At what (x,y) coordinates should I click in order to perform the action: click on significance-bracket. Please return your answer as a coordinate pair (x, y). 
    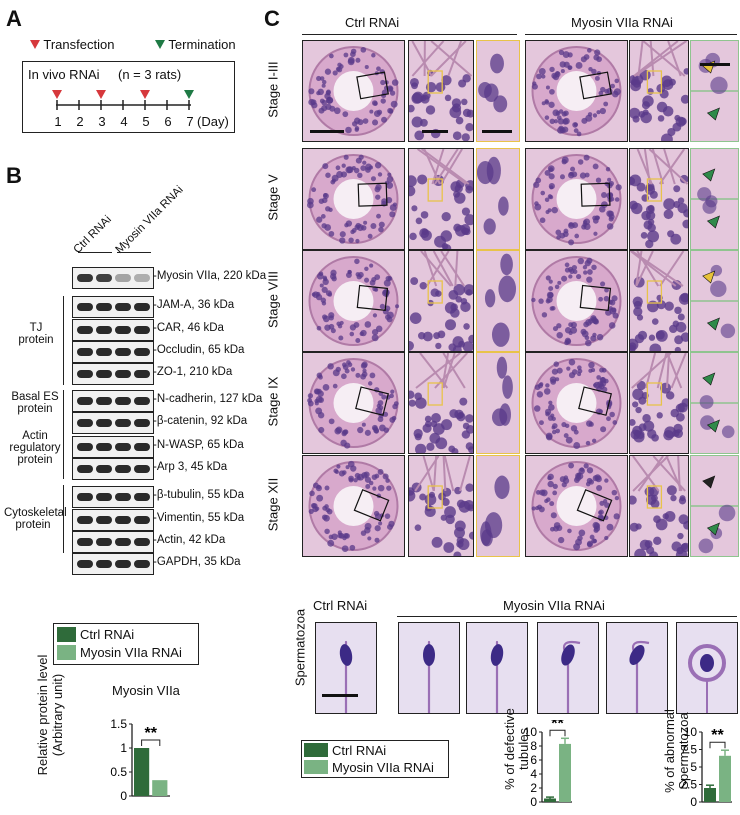
    Looking at the image, I should click on (557, 733).